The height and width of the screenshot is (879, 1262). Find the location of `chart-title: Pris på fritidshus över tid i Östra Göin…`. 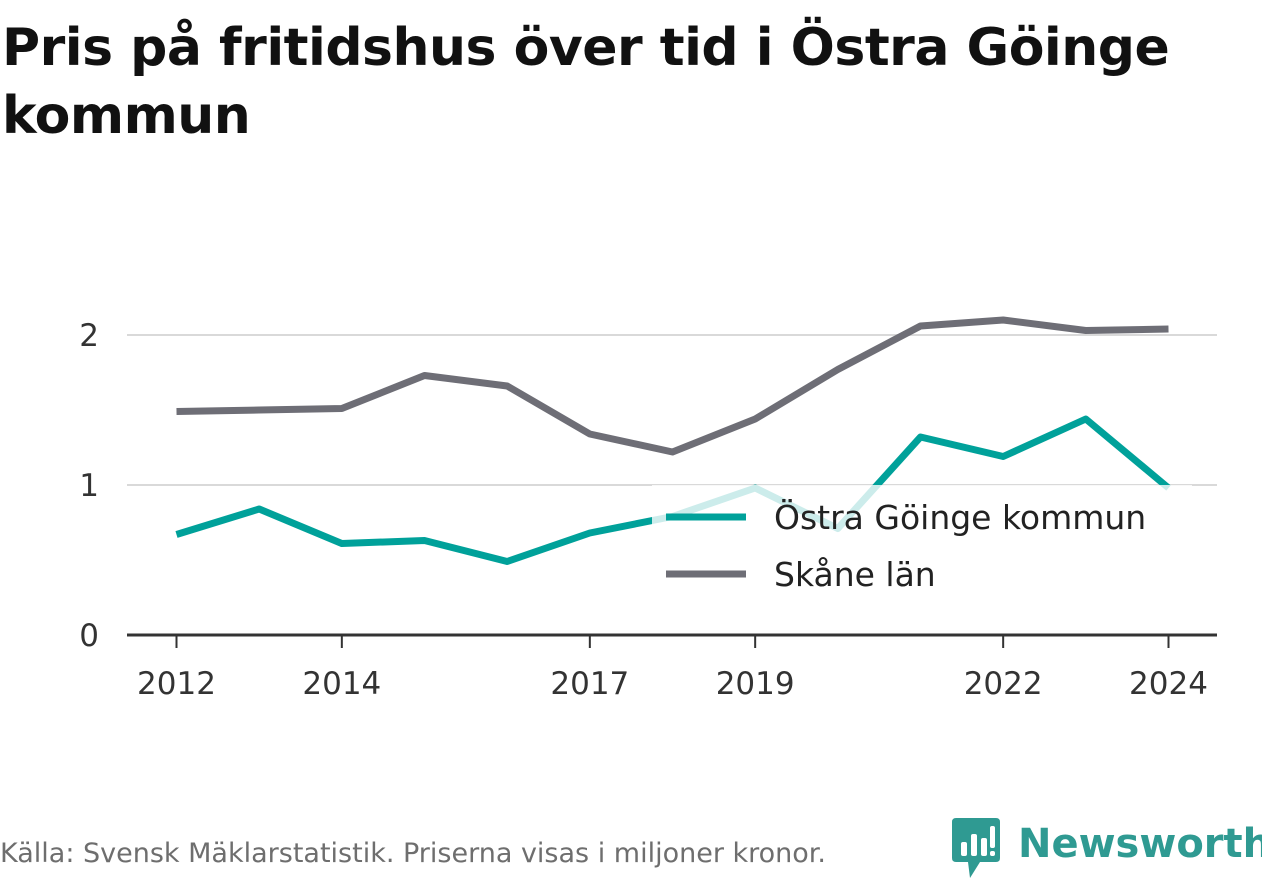

chart-title: Pris på fritidshus över tid i Östra Göin… is located at coordinates (586, 82).